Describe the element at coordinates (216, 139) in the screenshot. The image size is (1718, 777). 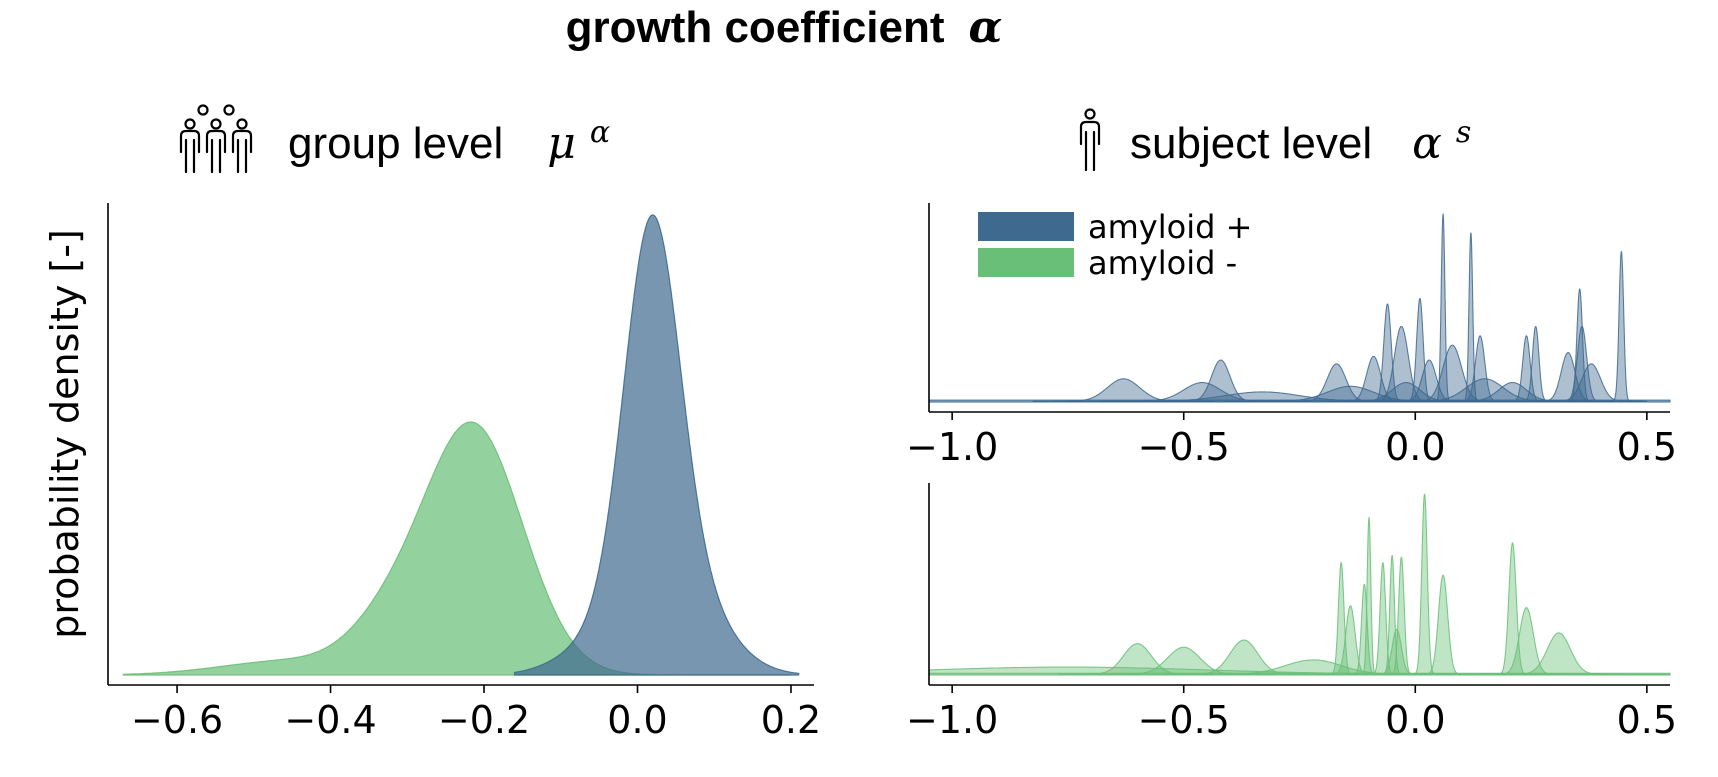
I see `people-group-icon` at that location.